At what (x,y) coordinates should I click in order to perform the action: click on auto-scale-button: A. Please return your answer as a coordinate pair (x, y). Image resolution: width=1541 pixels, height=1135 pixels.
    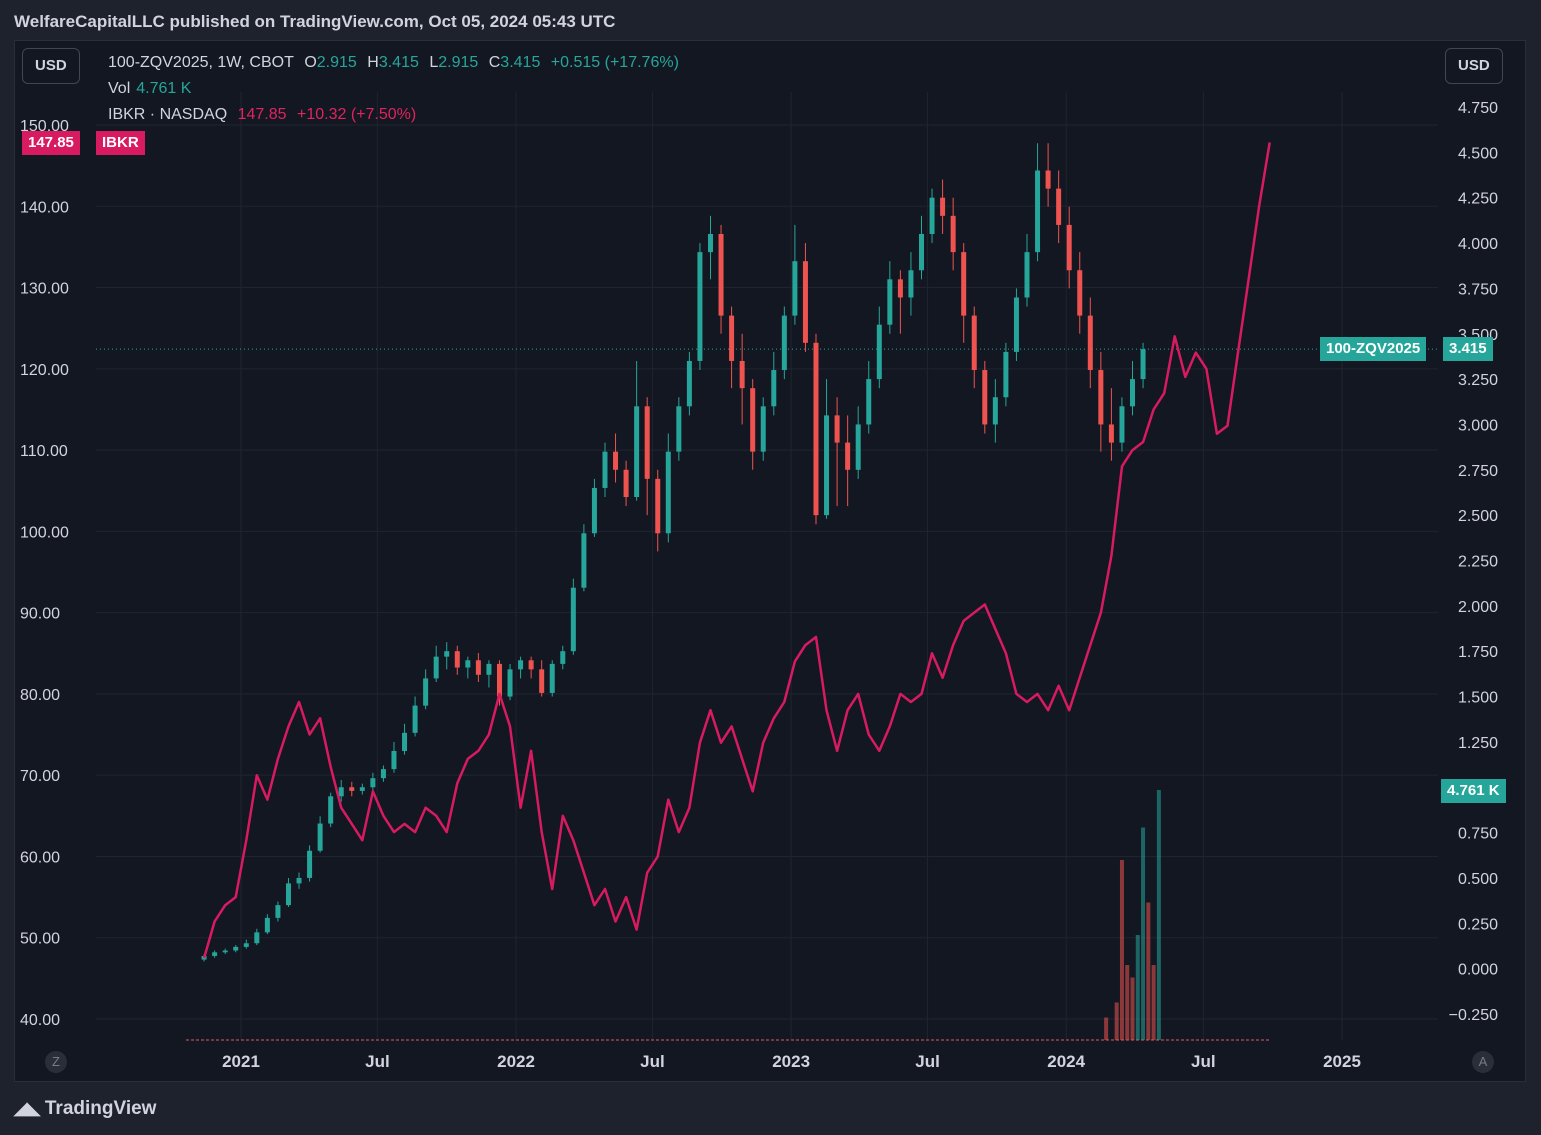
    Looking at the image, I should click on (1483, 1062).